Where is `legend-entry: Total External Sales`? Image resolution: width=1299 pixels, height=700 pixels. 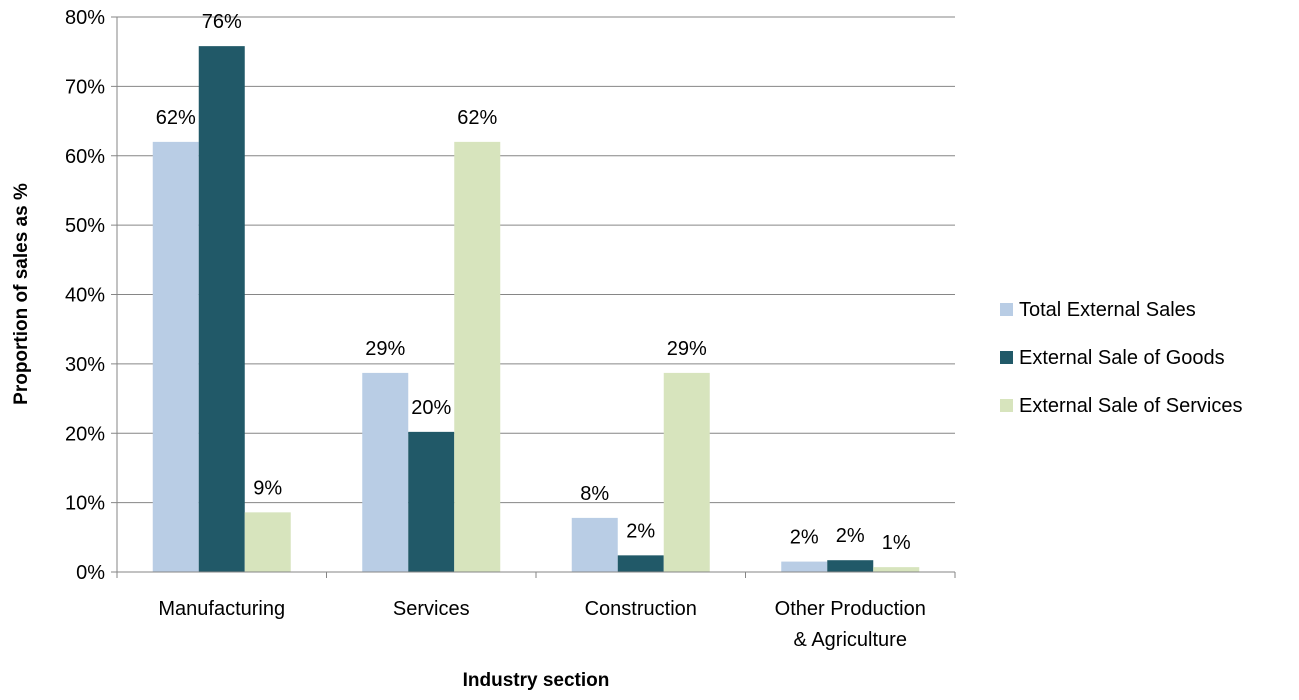 legend-entry: Total External Sales is located at coordinates (1107, 310).